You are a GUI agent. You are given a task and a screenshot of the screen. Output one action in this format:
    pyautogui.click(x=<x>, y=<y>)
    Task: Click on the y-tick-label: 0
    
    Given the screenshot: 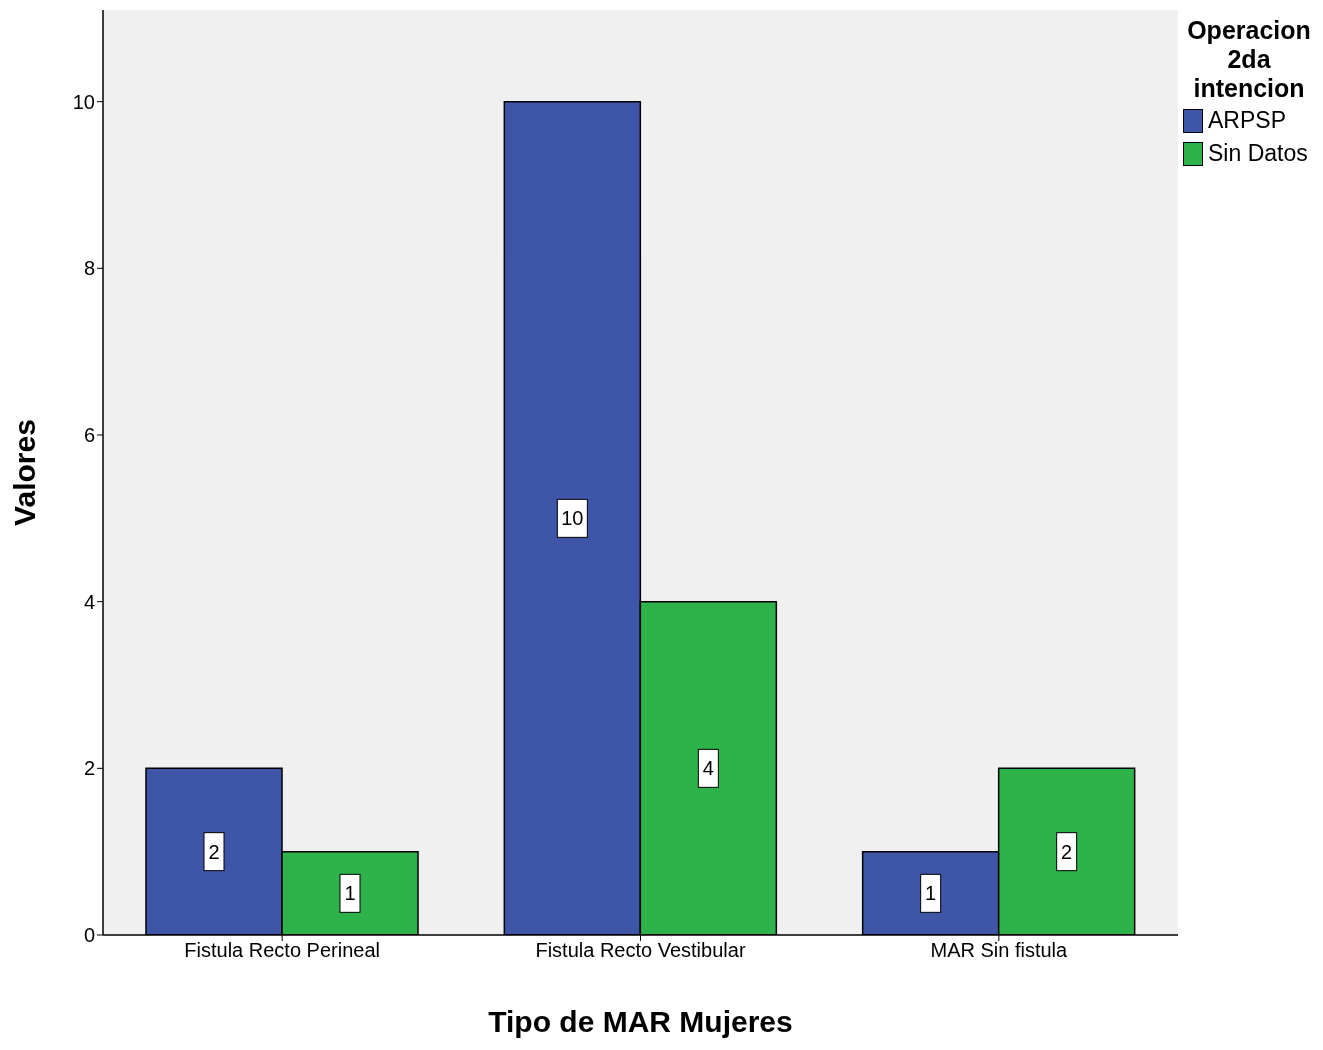 What is the action you would take?
    pyautogui.click(x=89, y=935)
    